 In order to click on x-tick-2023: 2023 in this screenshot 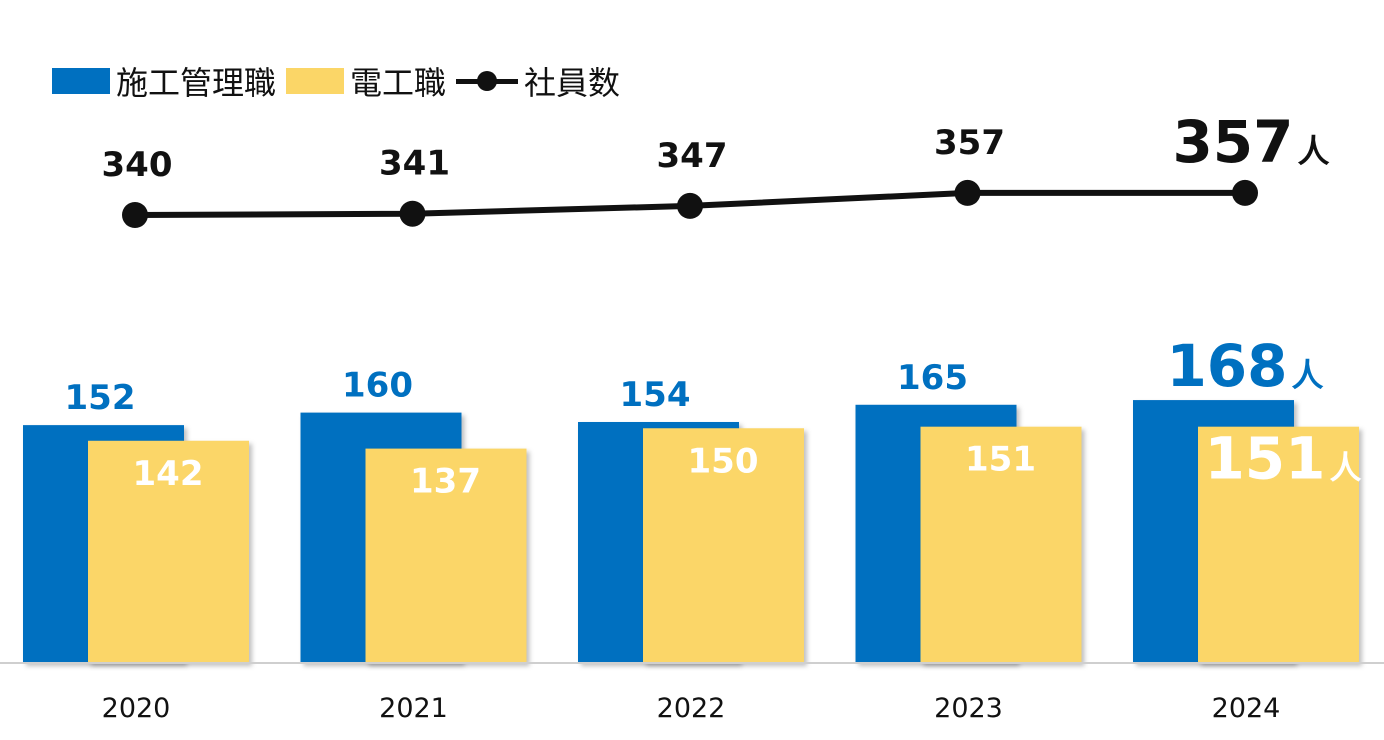, I will do `click(968, 708)`.